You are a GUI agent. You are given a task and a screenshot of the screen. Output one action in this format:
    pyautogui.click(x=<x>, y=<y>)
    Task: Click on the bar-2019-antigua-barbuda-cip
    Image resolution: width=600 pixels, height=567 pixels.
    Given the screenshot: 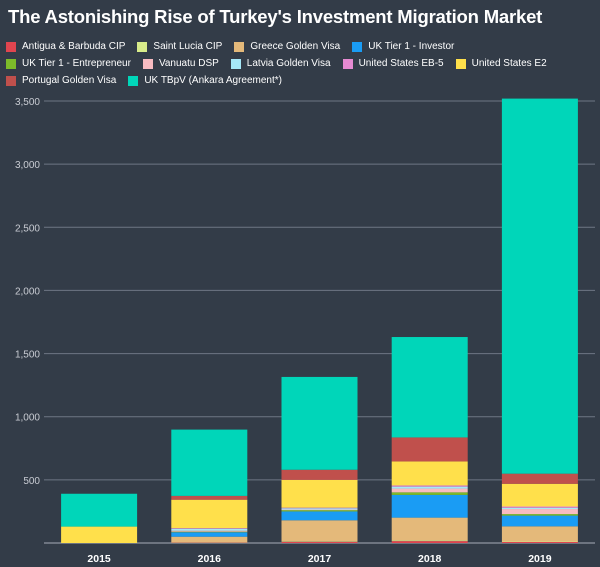 What is the action you would take?
    pyautogui.click(x=539, y=542)
    